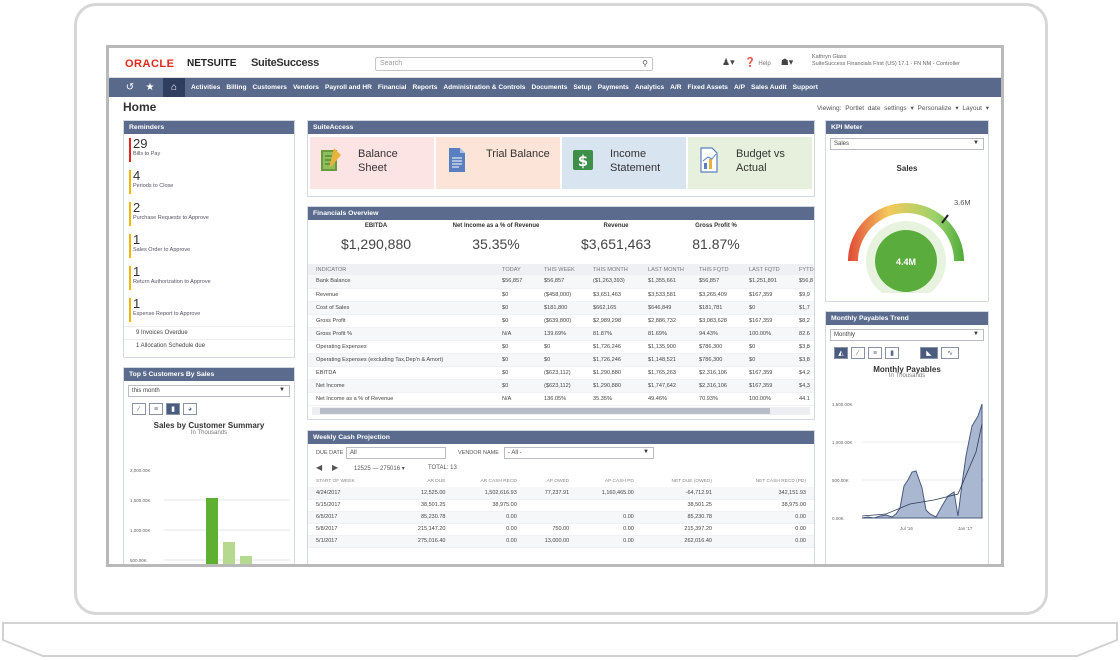 This screenshot has width=1120, height=660. What do you see at coordinates (401, 321) in the screenshot?
I see `cell: Gross Profit` at bounding box center [401, 321].